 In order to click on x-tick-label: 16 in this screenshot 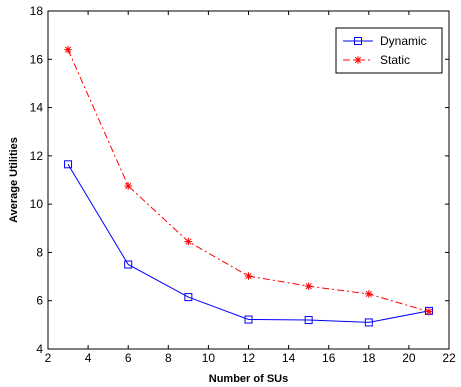, I will do `click(329, 358)`.